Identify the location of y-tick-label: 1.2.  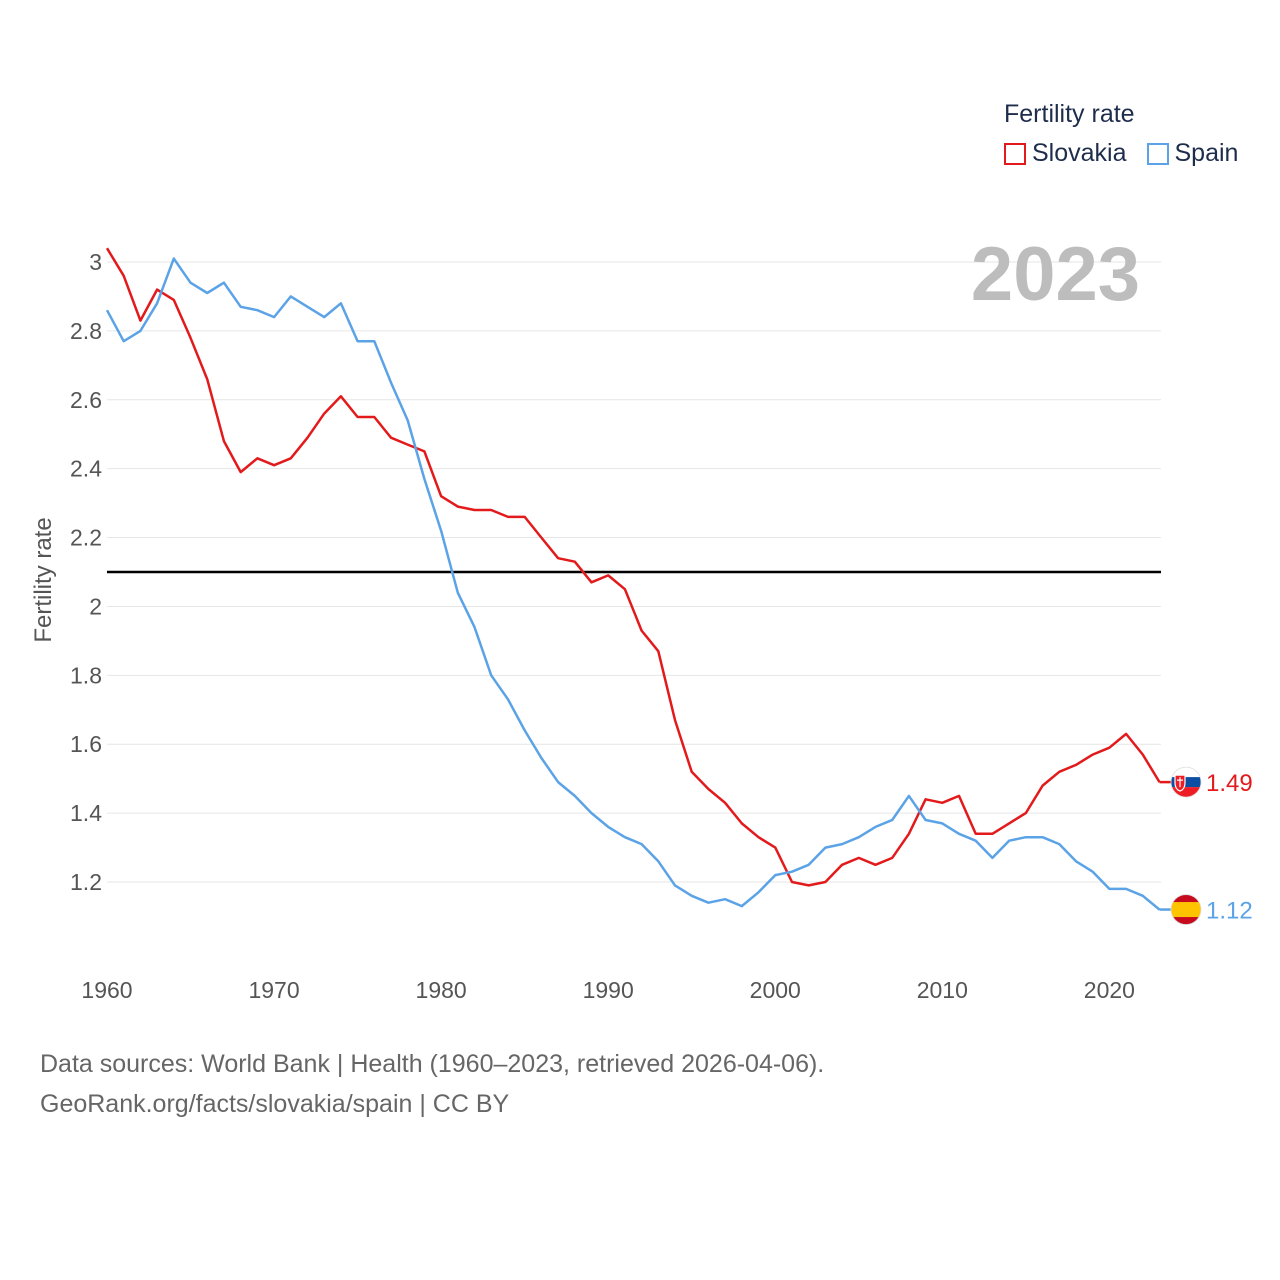
(86, 882).